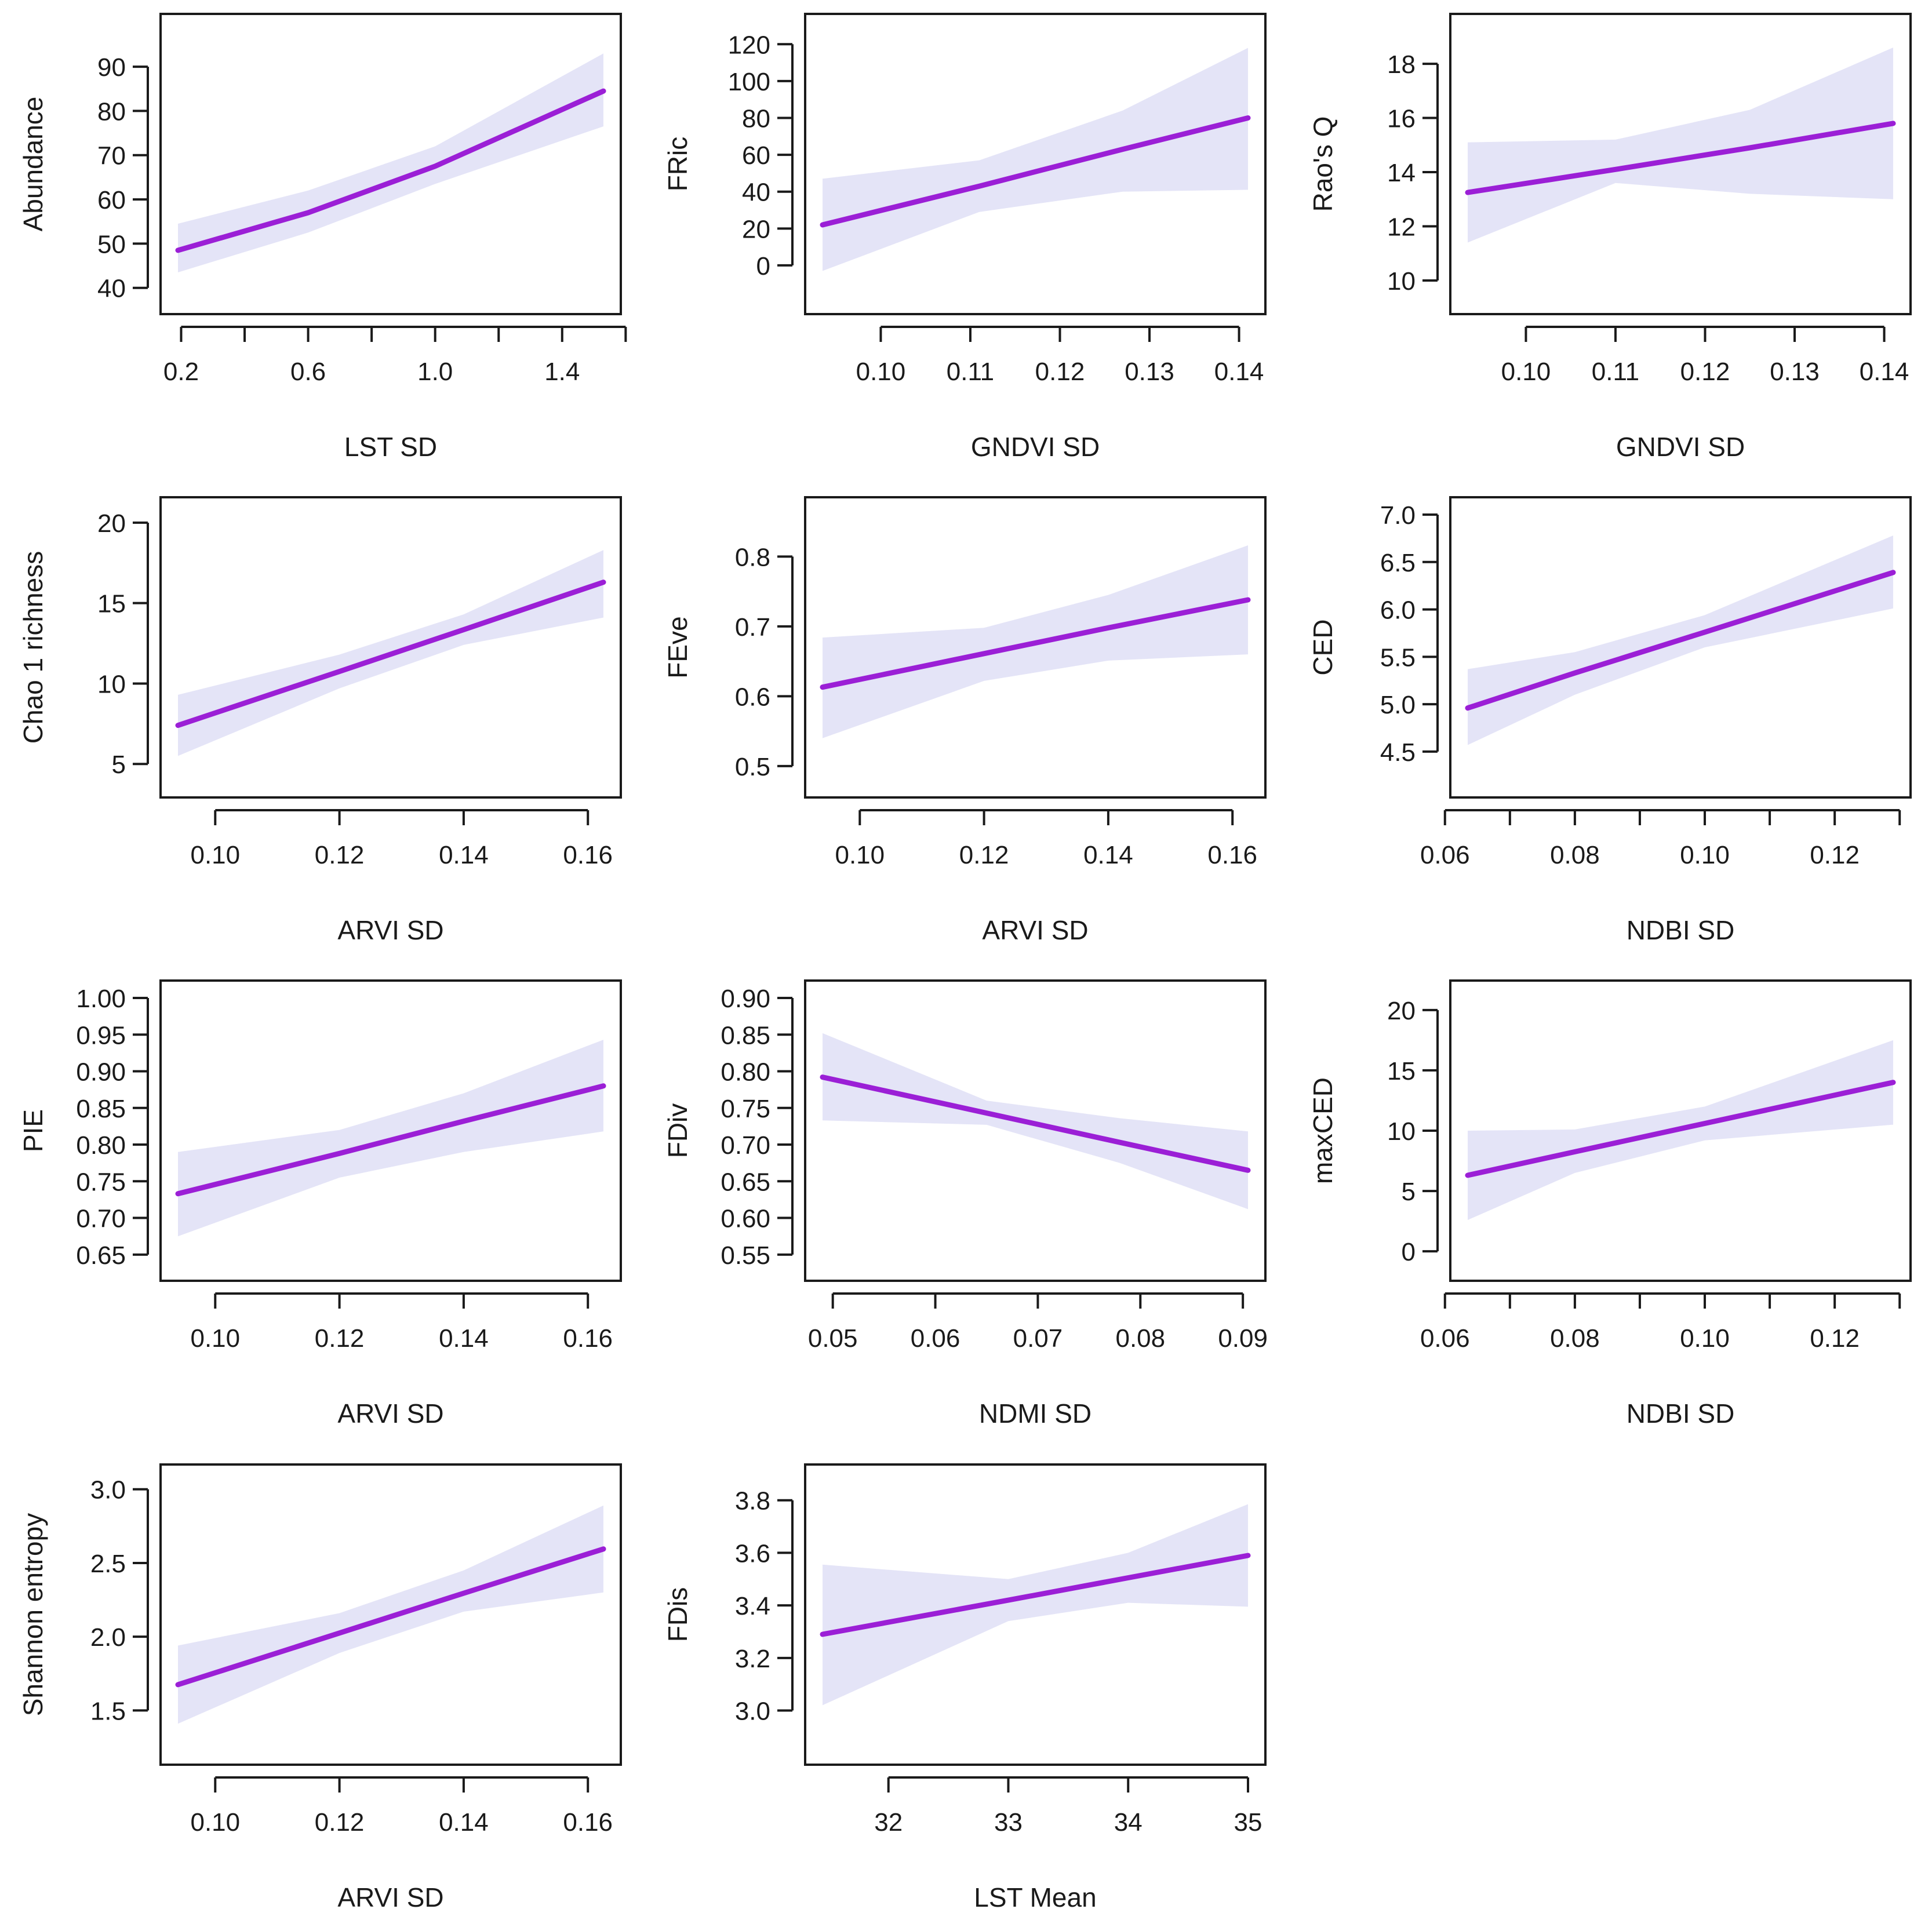  Describe the element at coordinates (745, 1256) in the screenshot. I see `y-tick-label: 0.55` at that location.